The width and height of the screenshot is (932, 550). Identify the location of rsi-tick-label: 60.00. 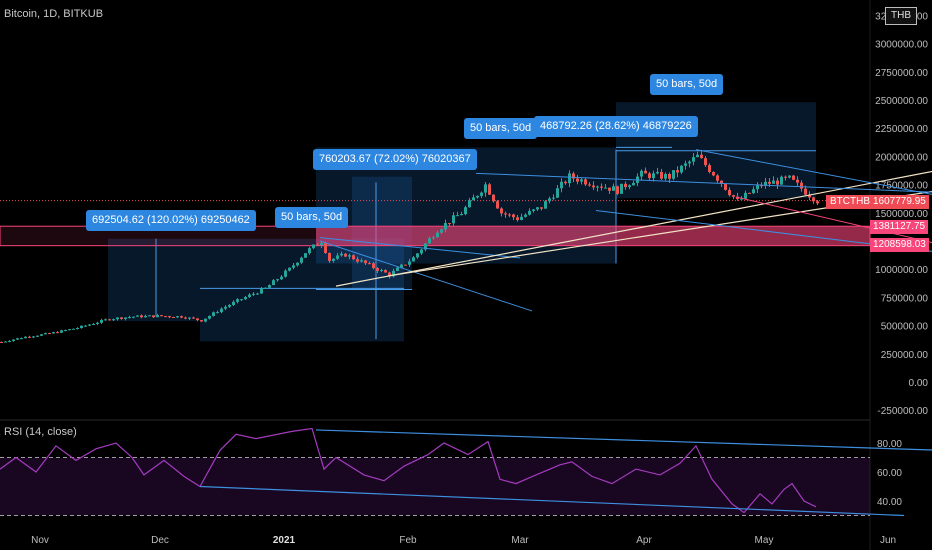
(889, 473).